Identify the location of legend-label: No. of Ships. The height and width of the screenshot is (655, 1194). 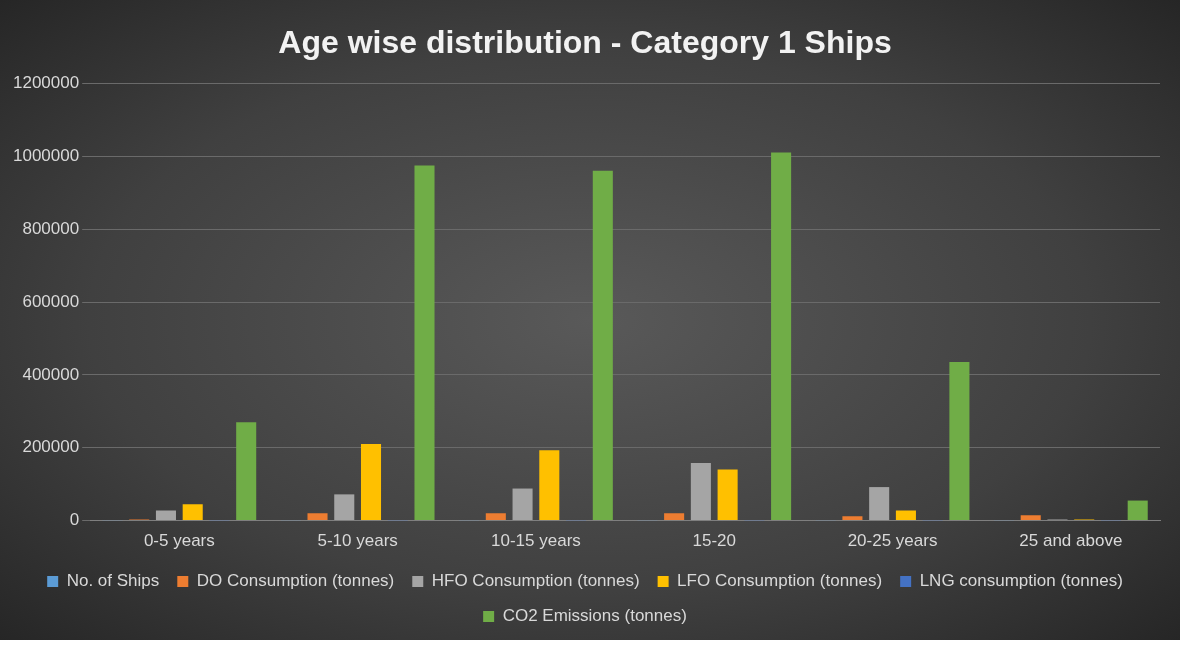
(113, 581).